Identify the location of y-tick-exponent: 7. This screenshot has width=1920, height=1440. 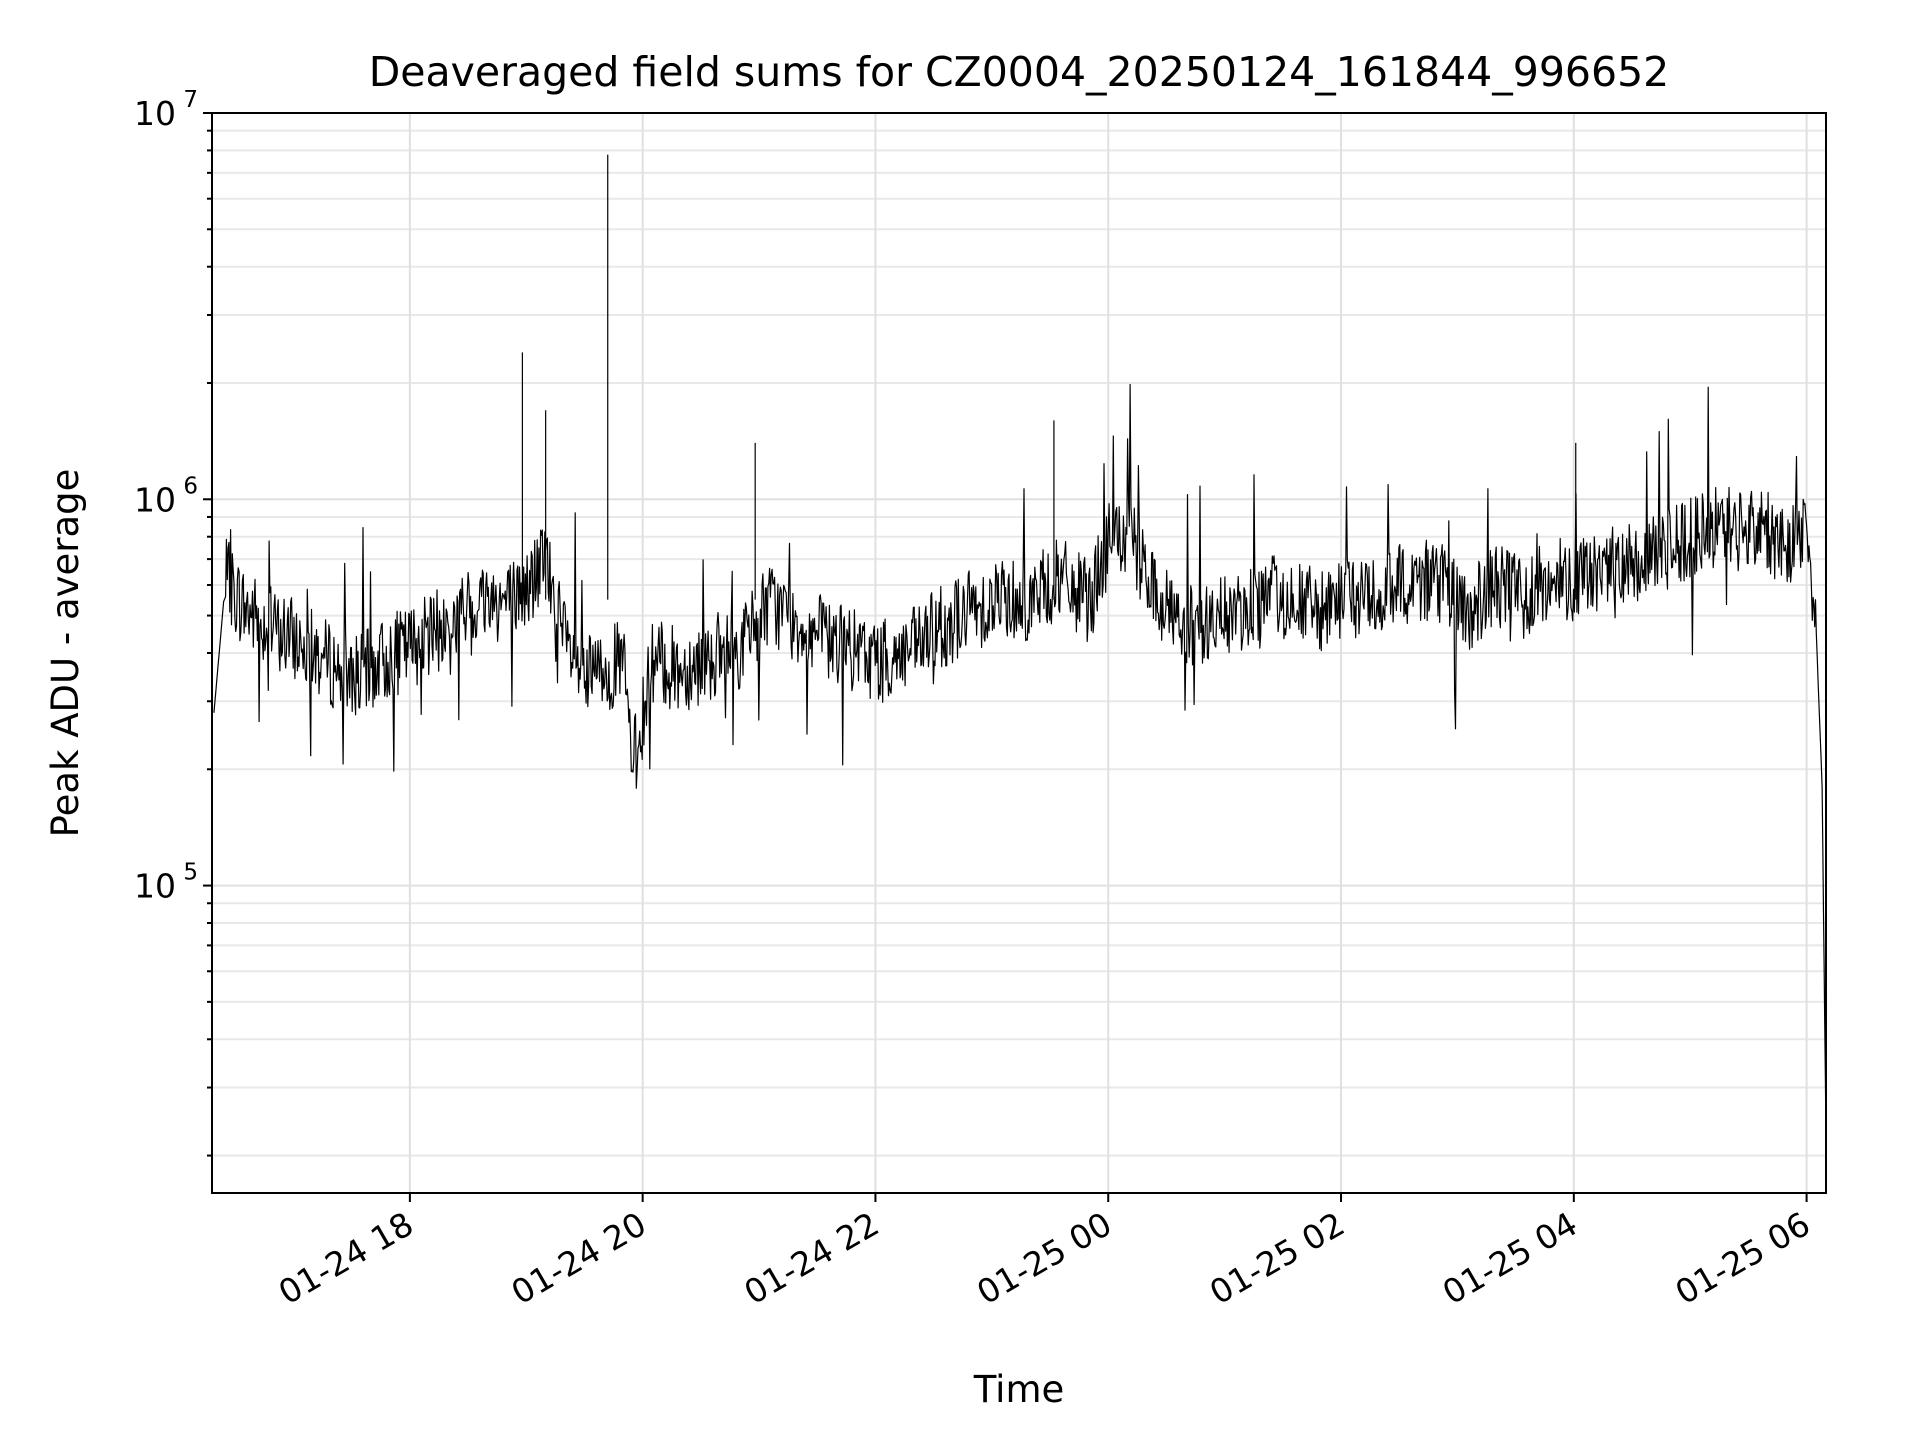
(190, 100).